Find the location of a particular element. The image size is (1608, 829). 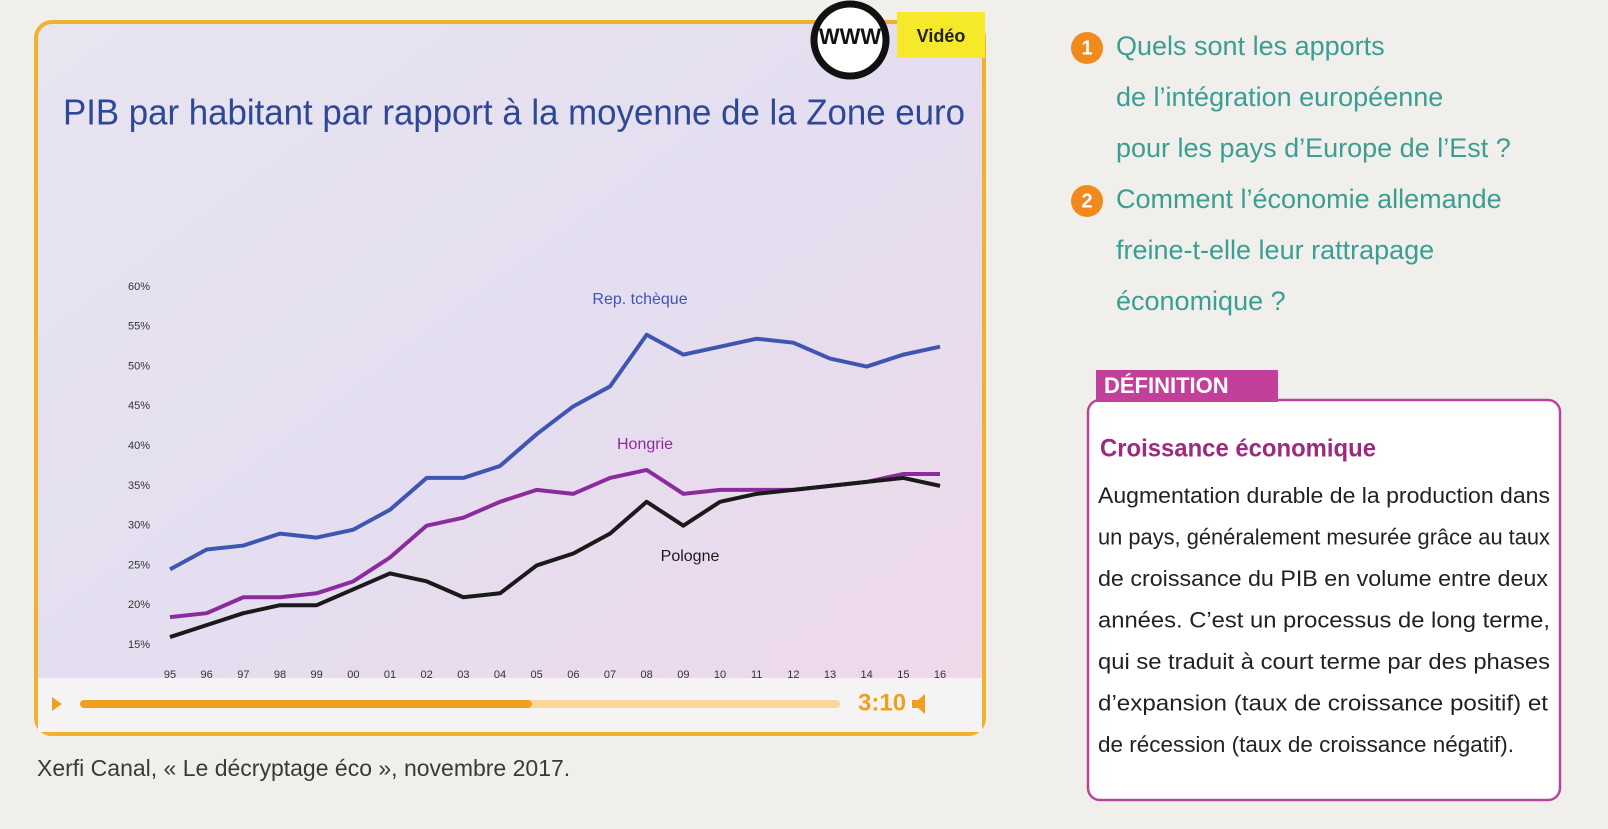

play-button is located at coordinates (57, 704).